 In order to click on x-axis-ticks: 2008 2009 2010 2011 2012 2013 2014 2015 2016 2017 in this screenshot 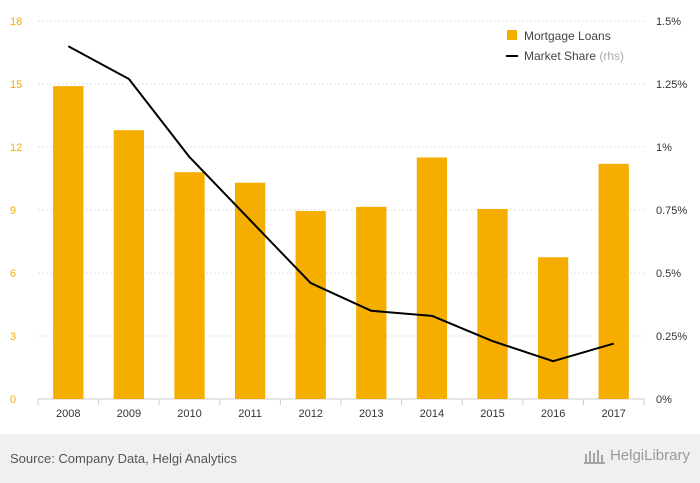, I will do `click(341, 409)`.